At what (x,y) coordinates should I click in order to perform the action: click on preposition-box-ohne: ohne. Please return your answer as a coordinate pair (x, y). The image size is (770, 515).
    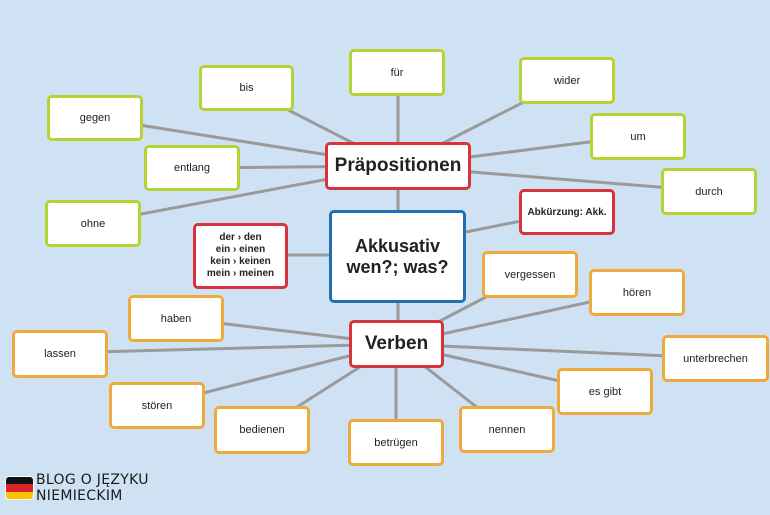
    Looking at the image, I should click on (93, 223).